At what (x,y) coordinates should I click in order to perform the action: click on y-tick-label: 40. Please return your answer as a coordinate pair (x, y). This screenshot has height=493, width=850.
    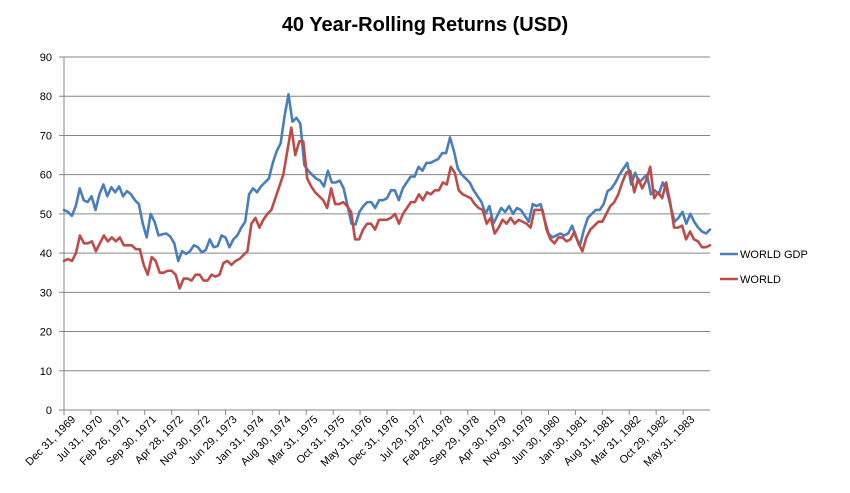
    Looking at the image, I should click on (46, 254).